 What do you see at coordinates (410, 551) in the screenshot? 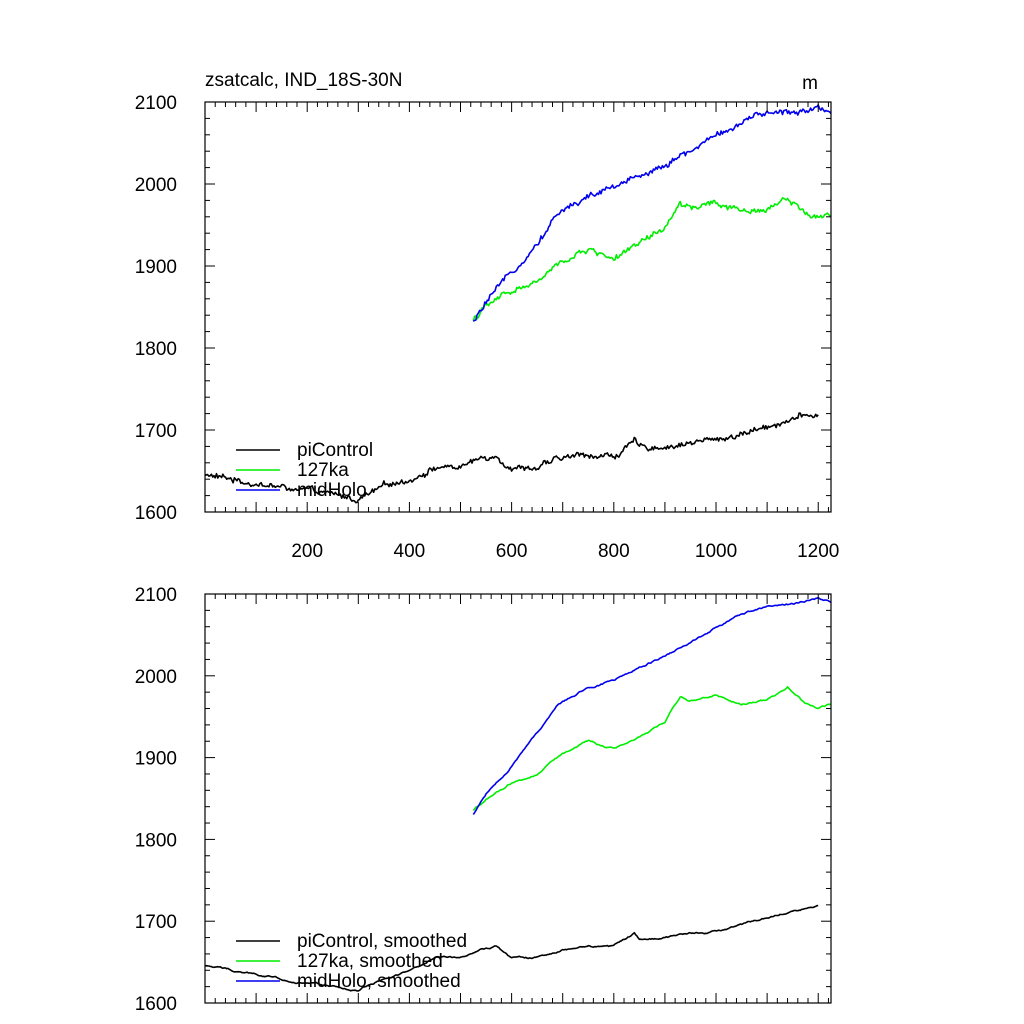
I see `x-tick-label: 400` at bounding box center [410, 551].